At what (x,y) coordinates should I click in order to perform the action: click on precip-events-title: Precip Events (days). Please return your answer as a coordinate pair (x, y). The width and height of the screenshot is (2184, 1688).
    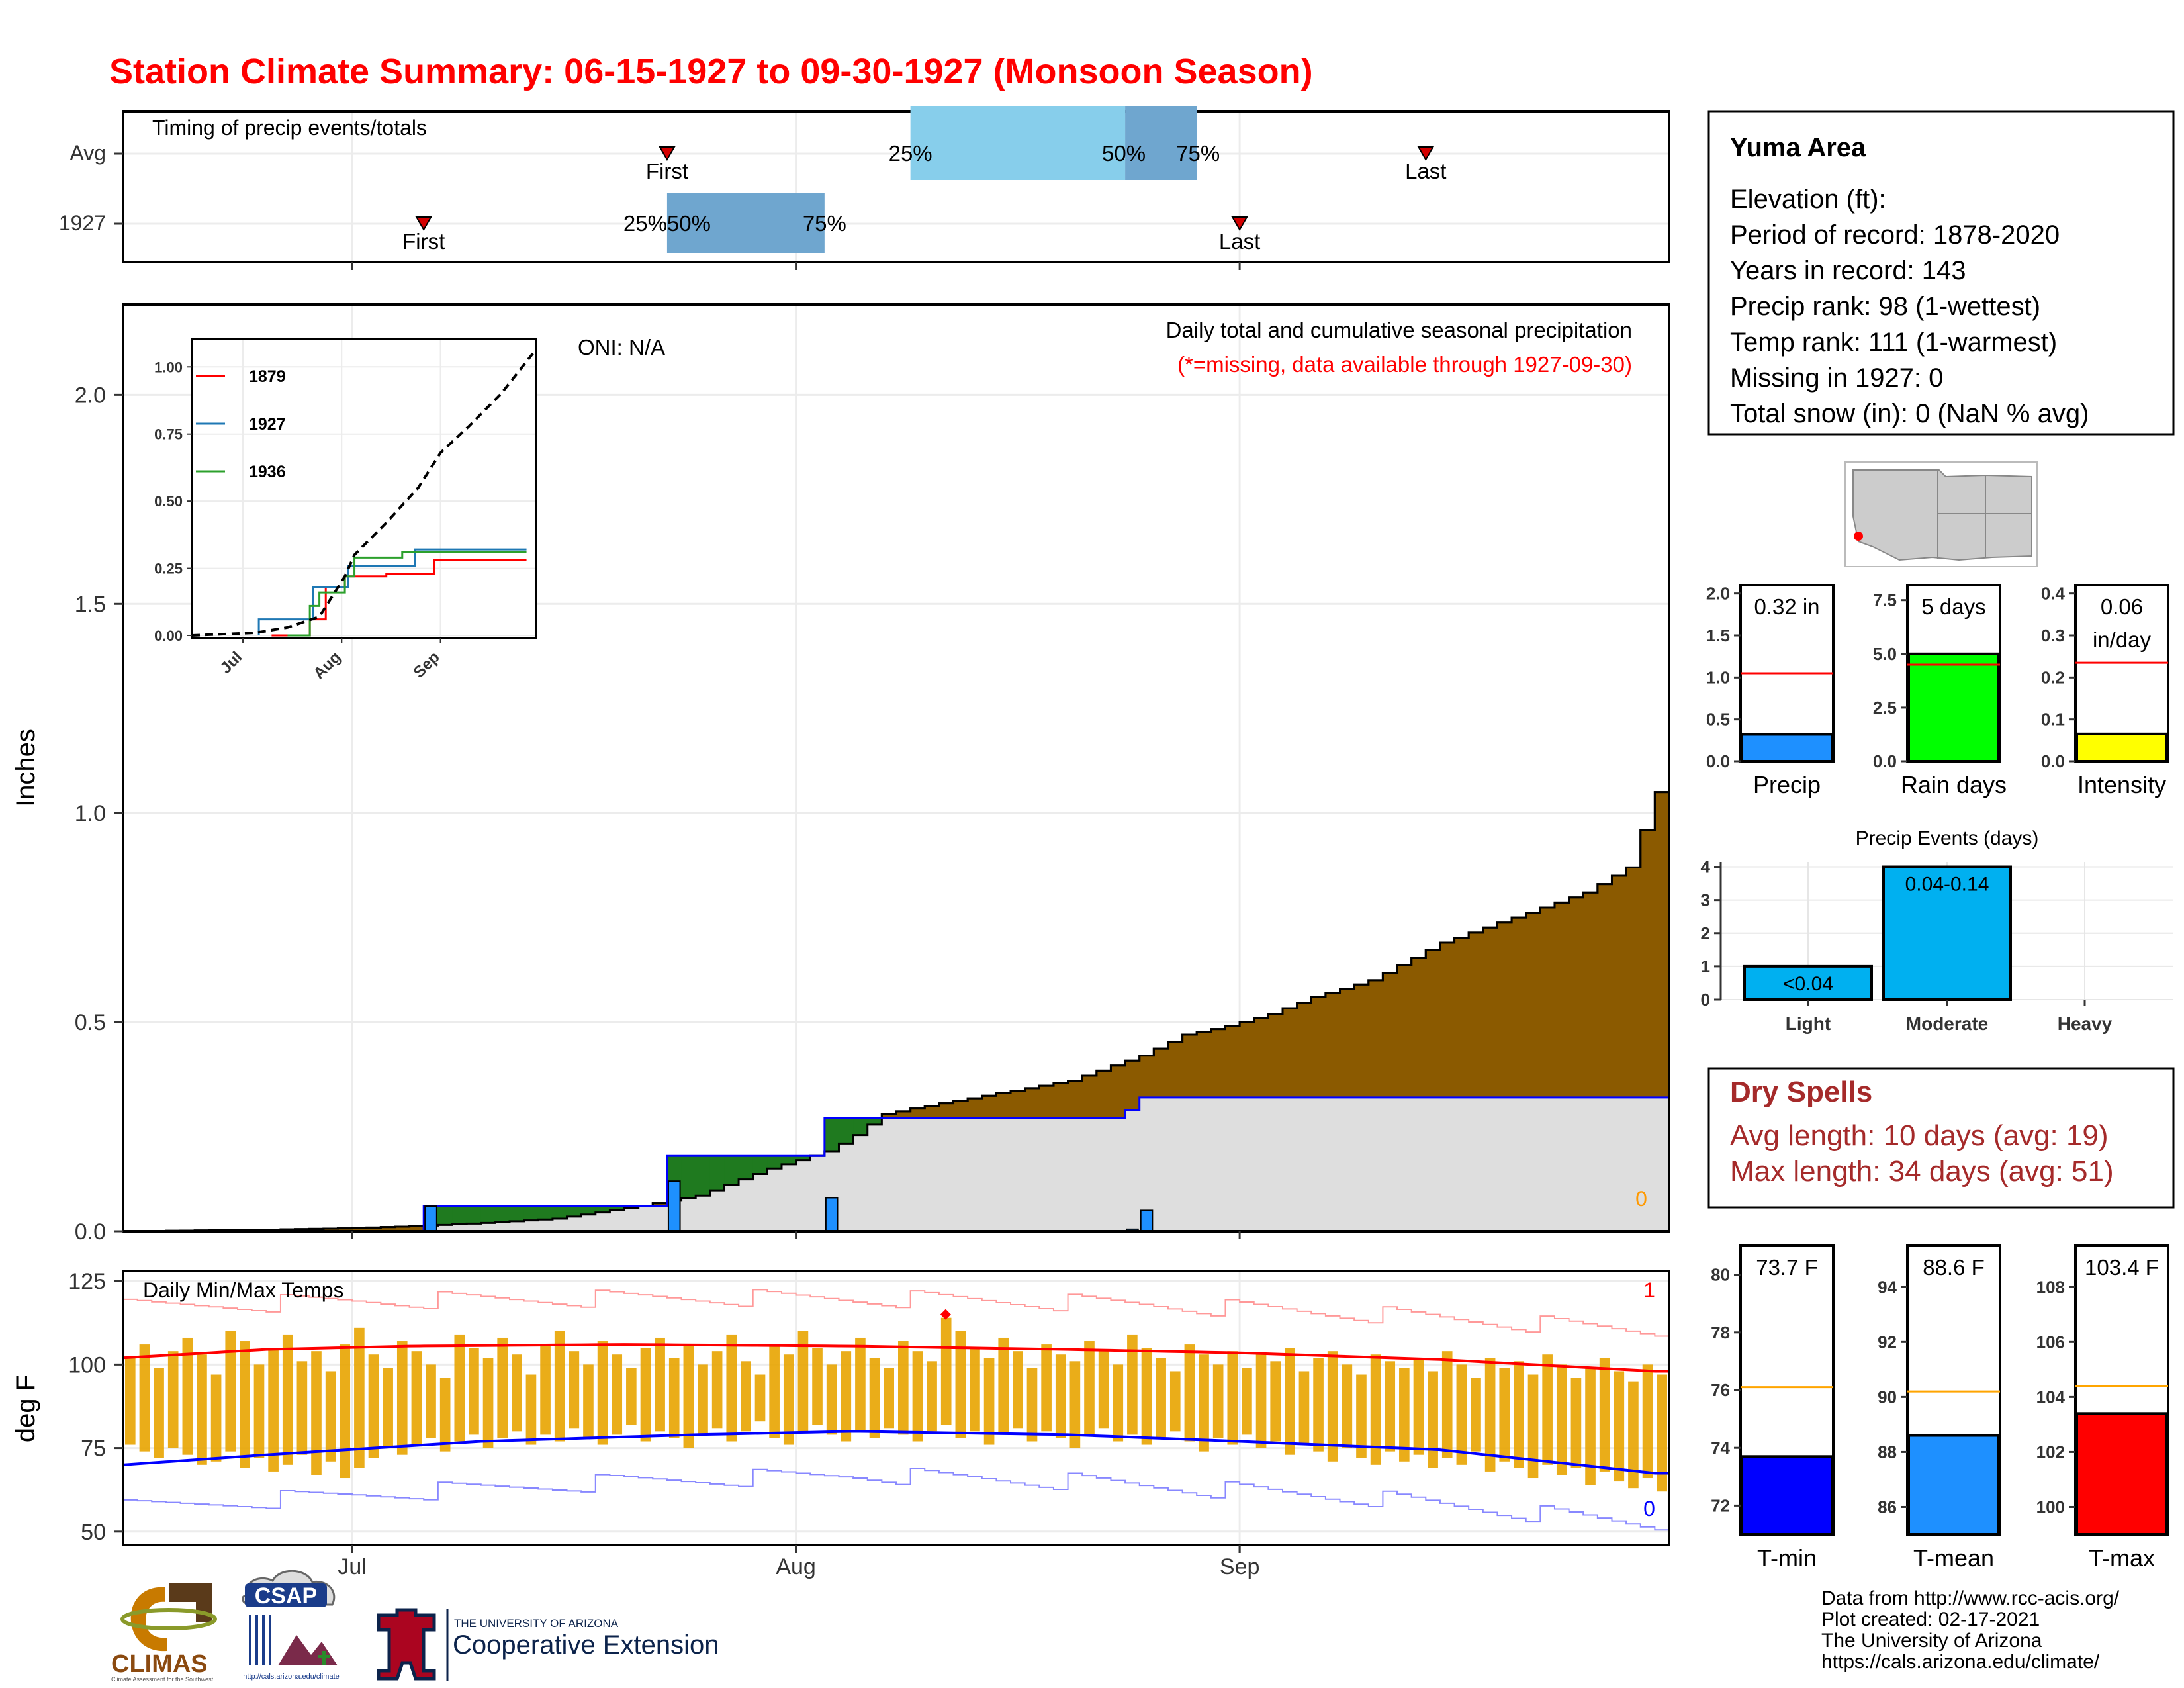
    Looking at the image, I should click on (1948, 838).